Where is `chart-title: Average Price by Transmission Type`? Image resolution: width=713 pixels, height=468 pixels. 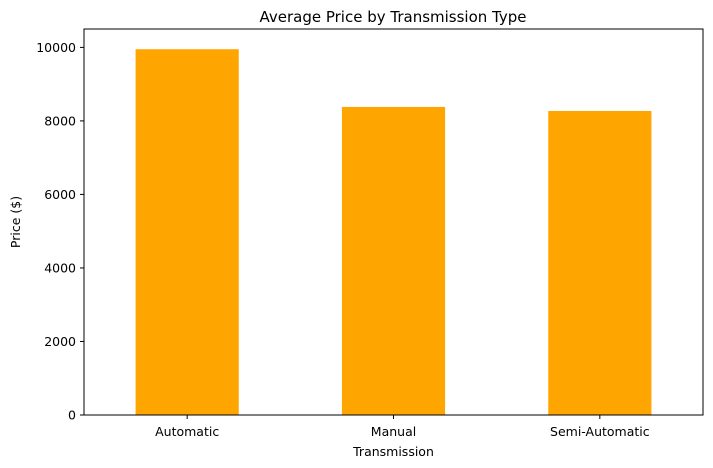
chart-title: Average Price by Transmission Type is located at coordinates (392, 17).